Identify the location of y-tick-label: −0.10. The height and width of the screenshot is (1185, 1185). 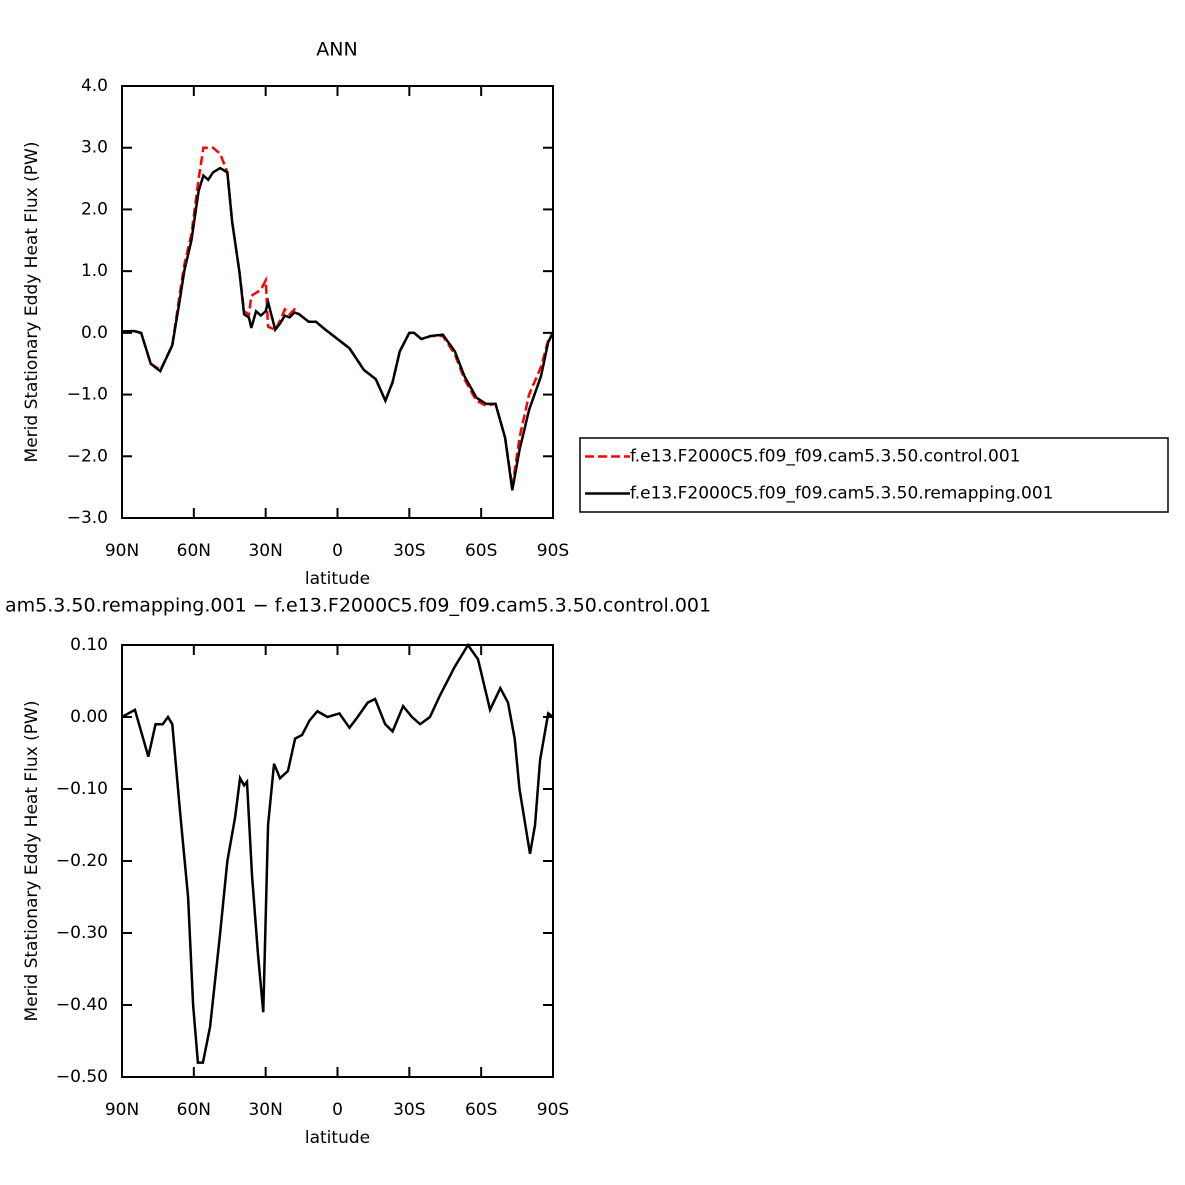
(82, 789).